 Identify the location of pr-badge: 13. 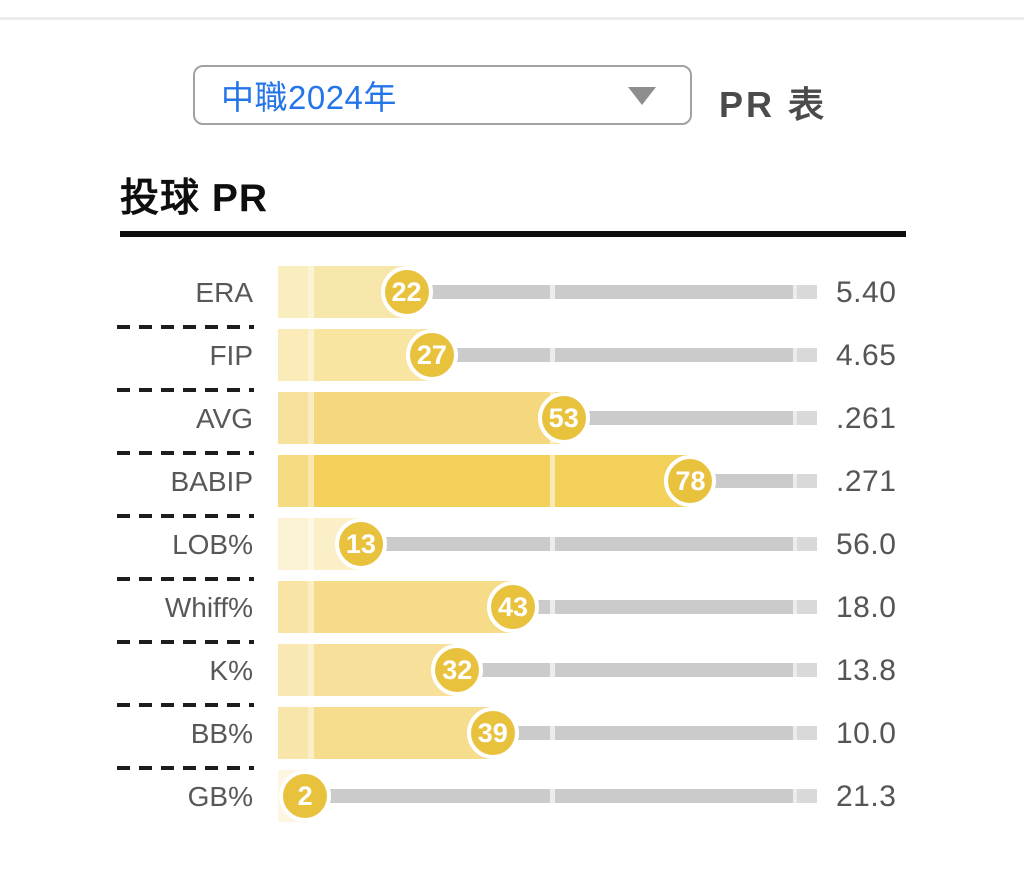
(360, 544).